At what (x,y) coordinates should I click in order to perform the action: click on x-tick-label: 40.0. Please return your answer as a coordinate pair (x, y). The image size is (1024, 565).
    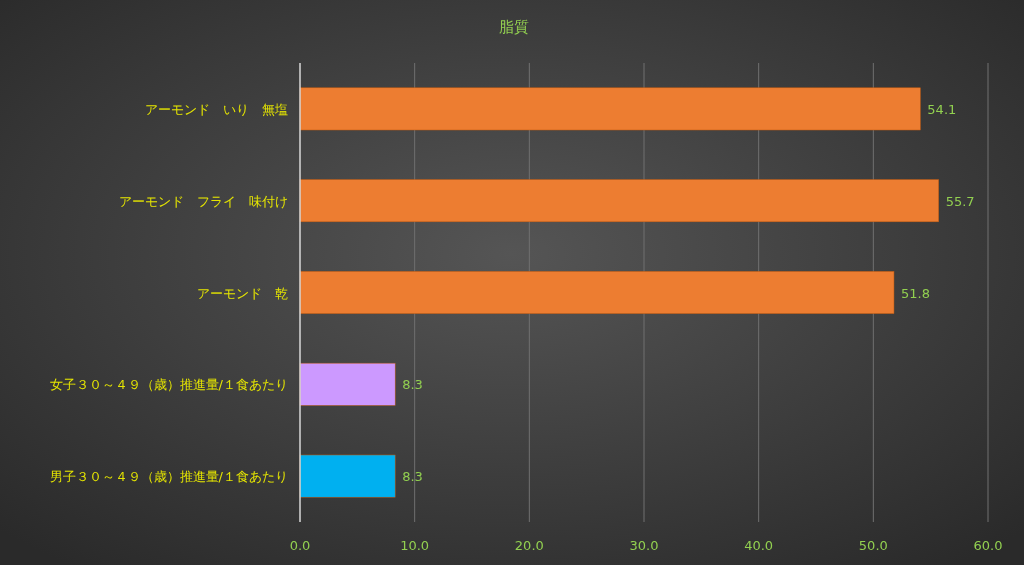
    Looking at the image, I should click on (759, 545).